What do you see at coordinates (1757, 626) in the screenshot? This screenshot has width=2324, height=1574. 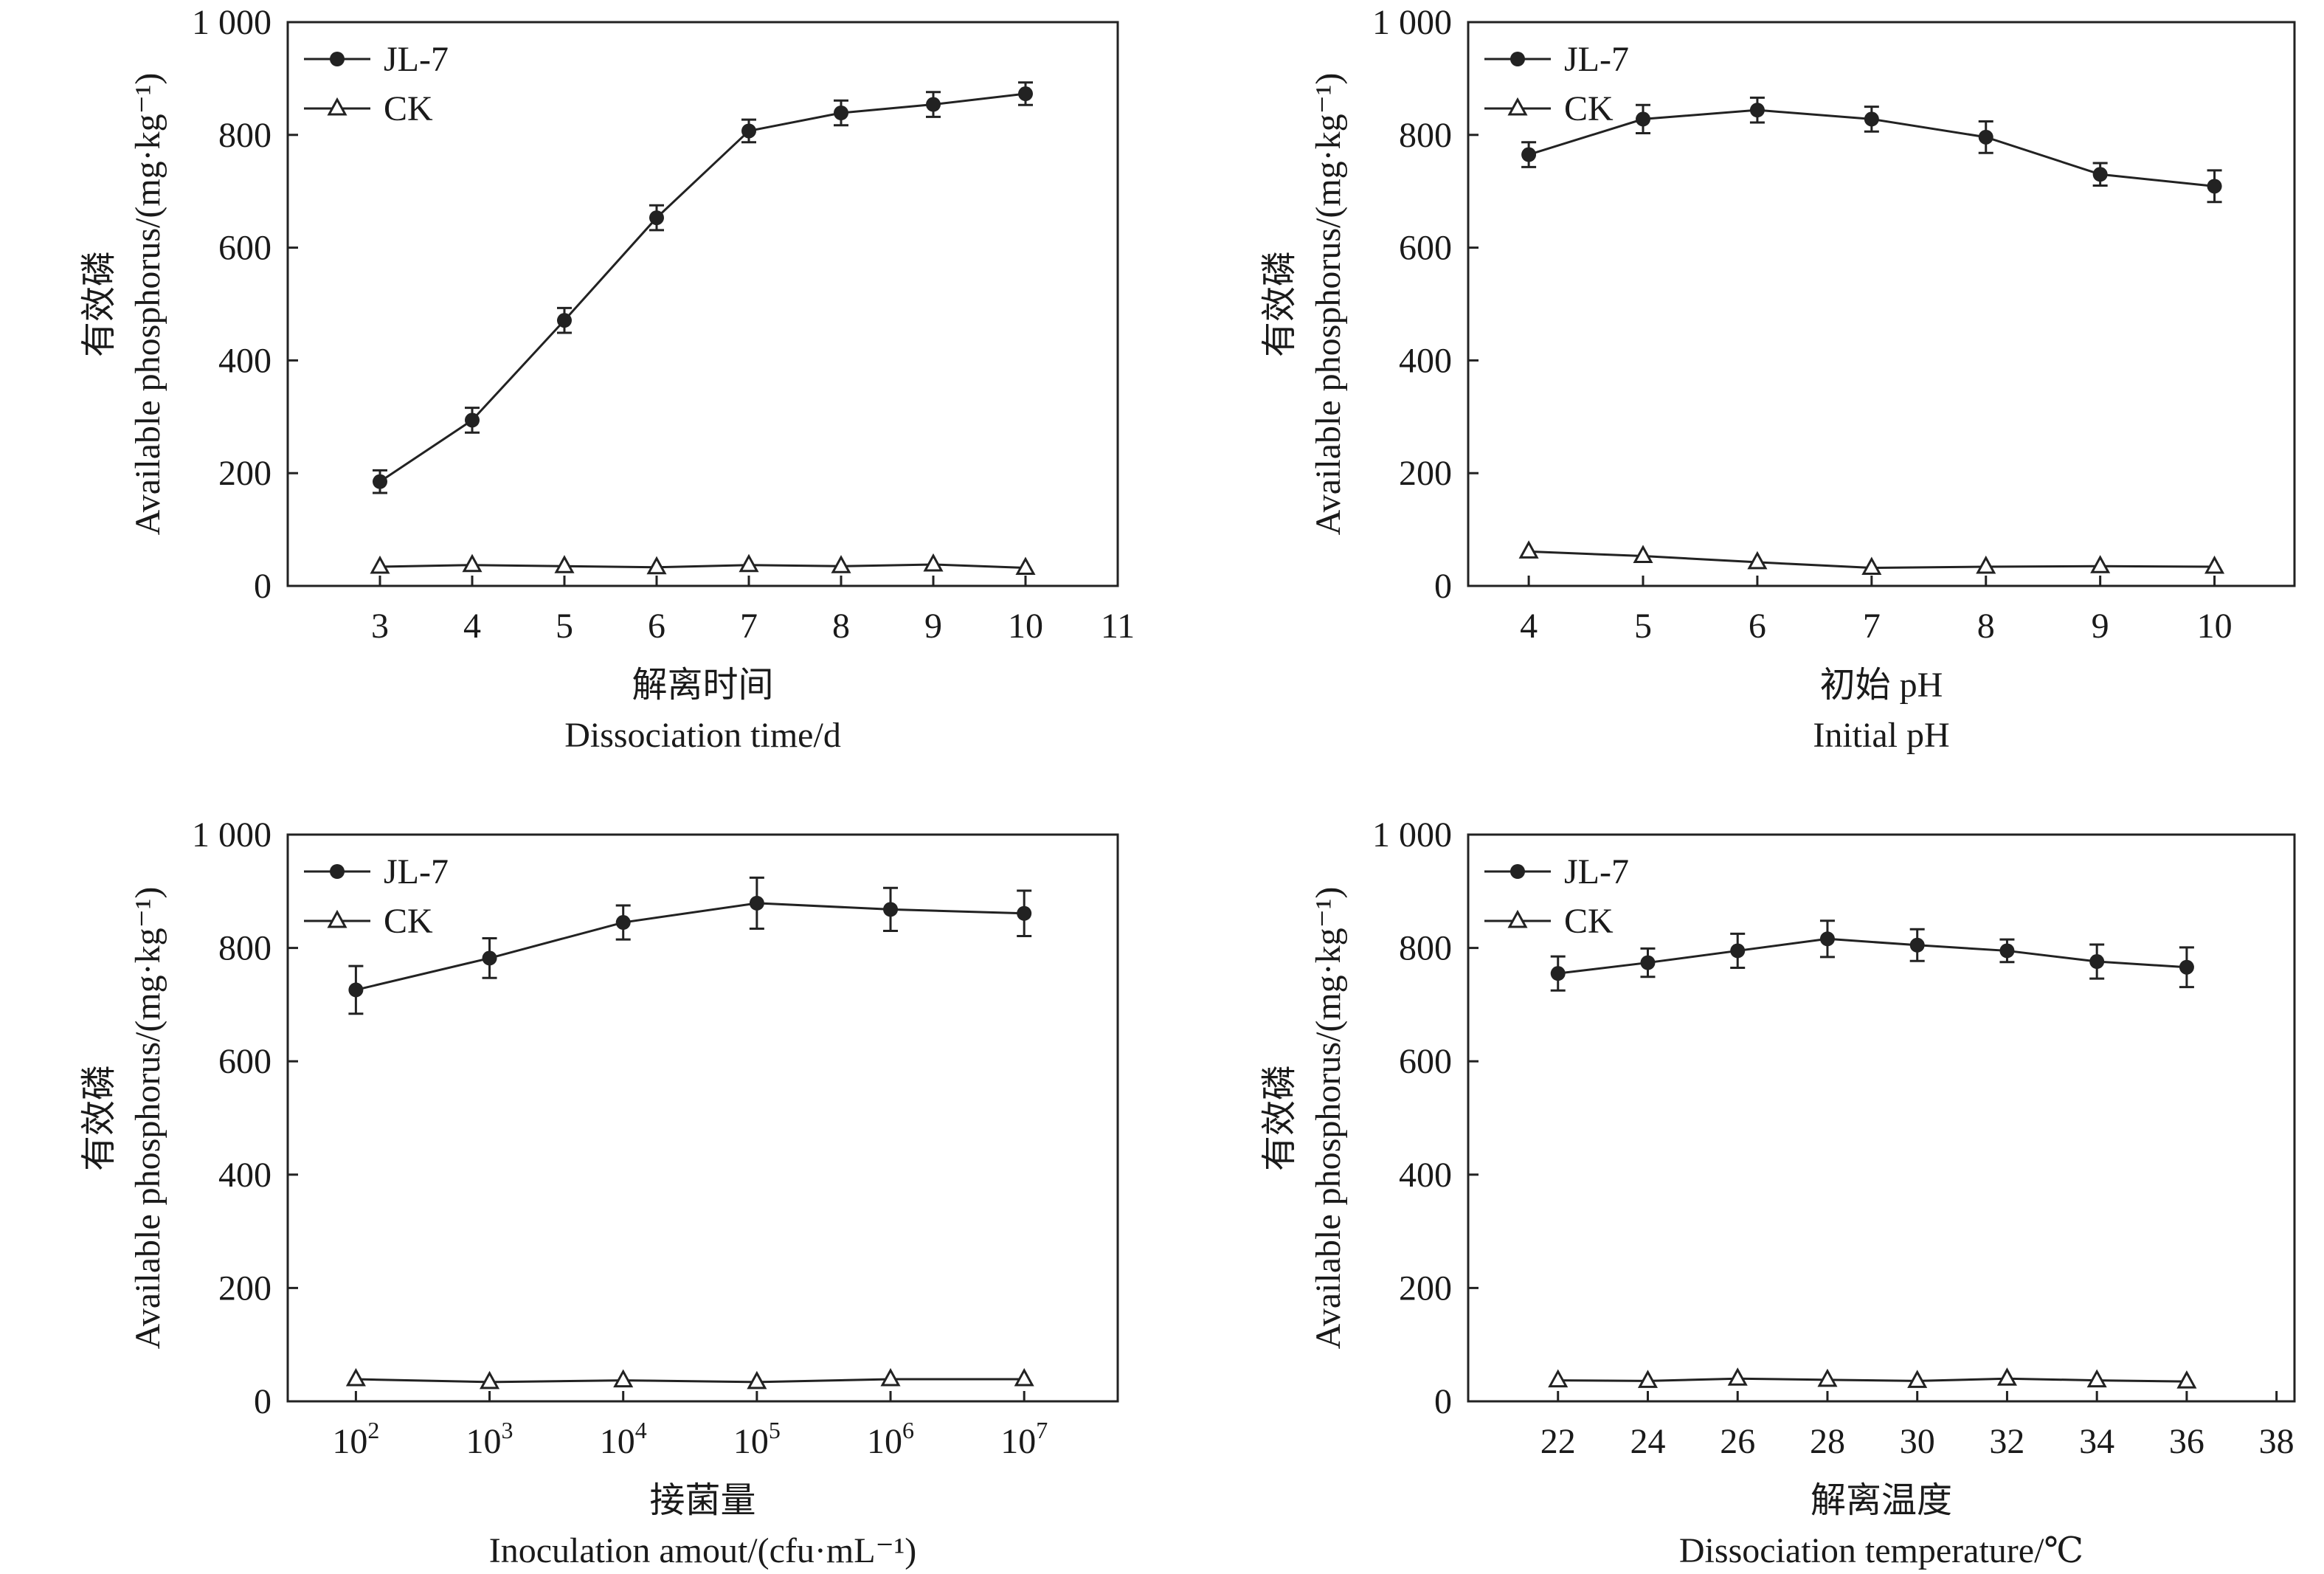 I see `x-tick-label: 6` at bounding box center [1757, 626].